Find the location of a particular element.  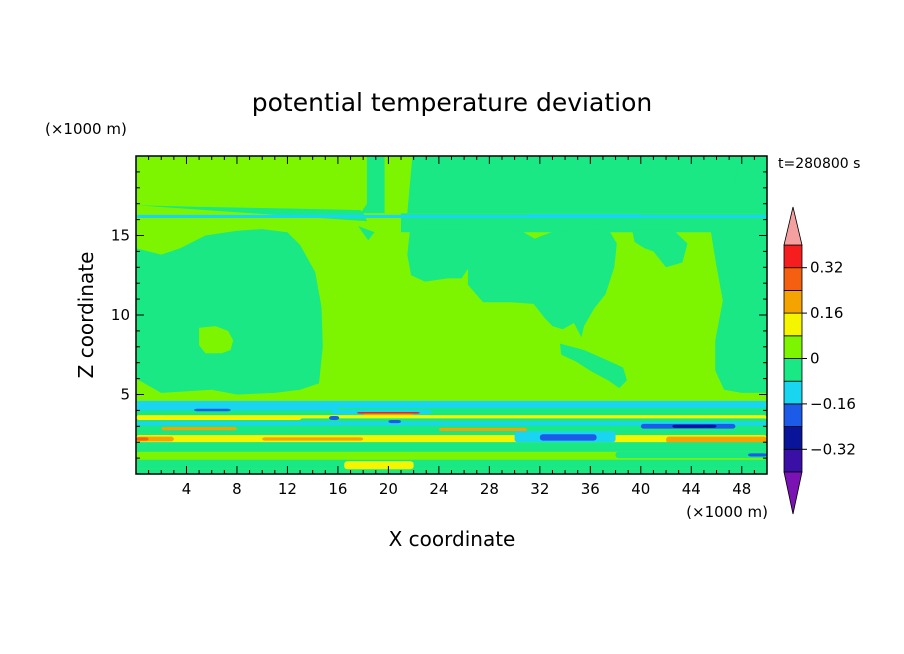

x-tick-label: 32 is located at coordinates (539, 489).